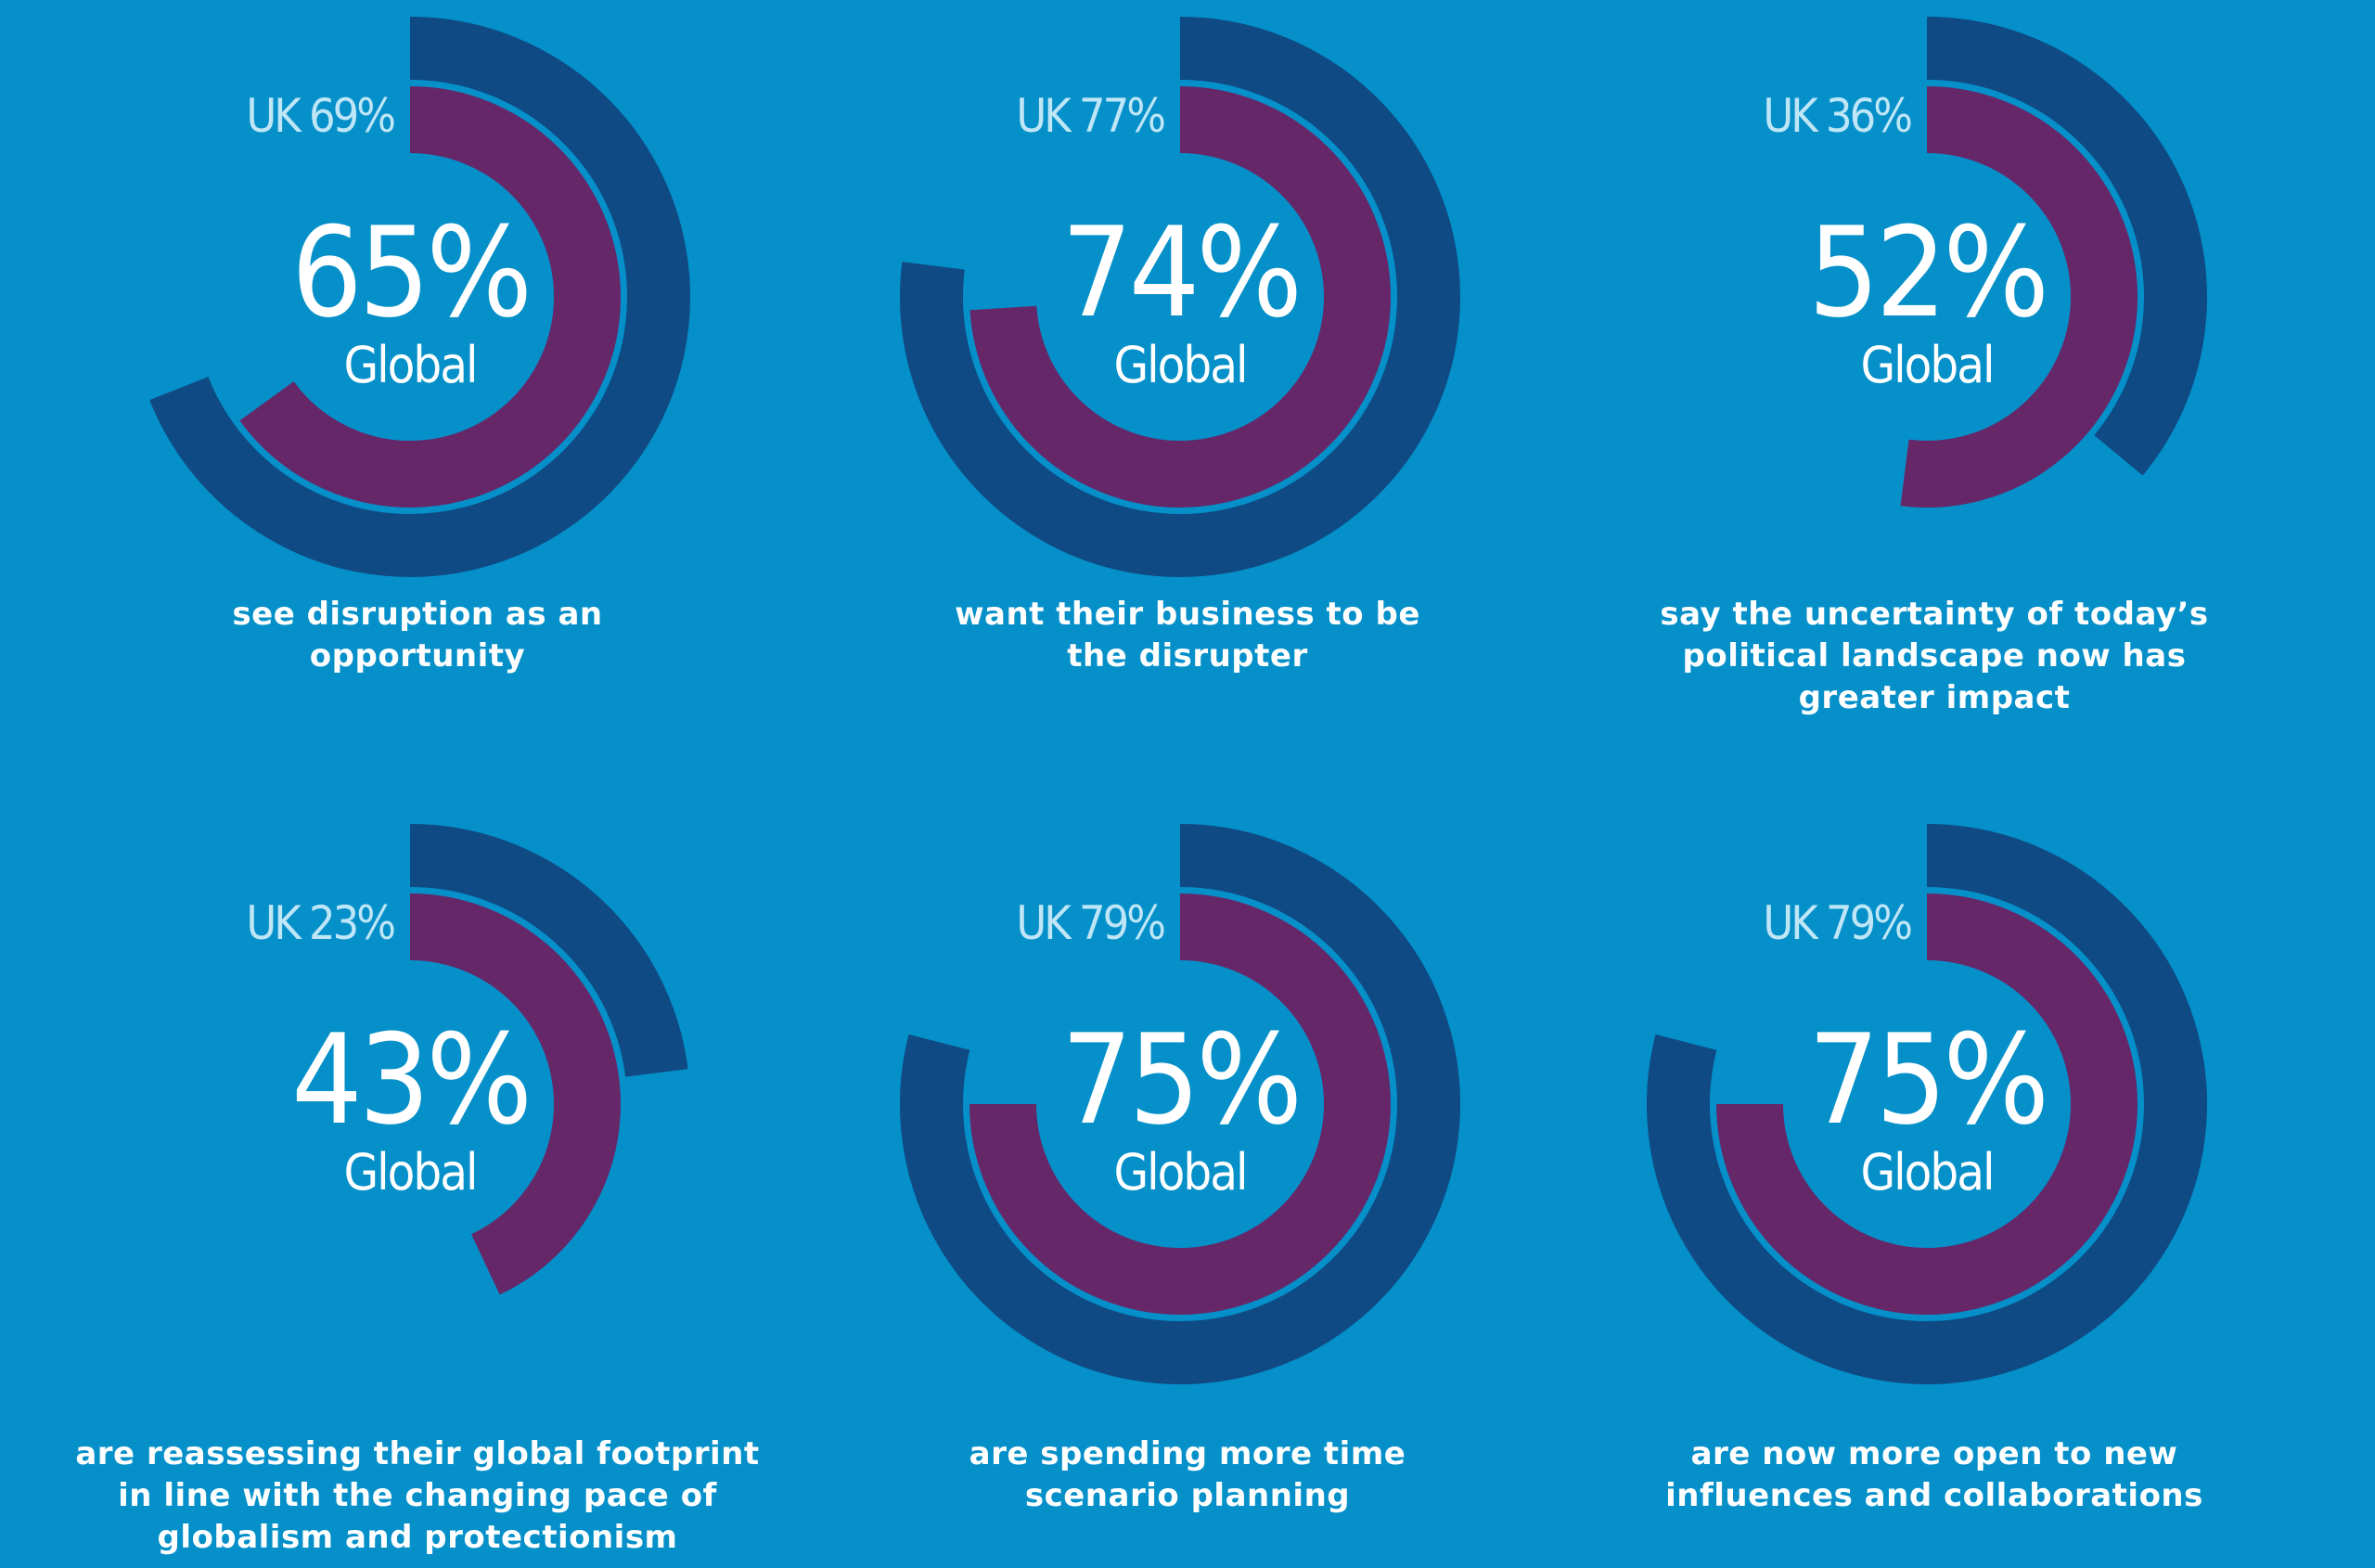  I want to click on caption-line: greater impact, so click(1934, 698).